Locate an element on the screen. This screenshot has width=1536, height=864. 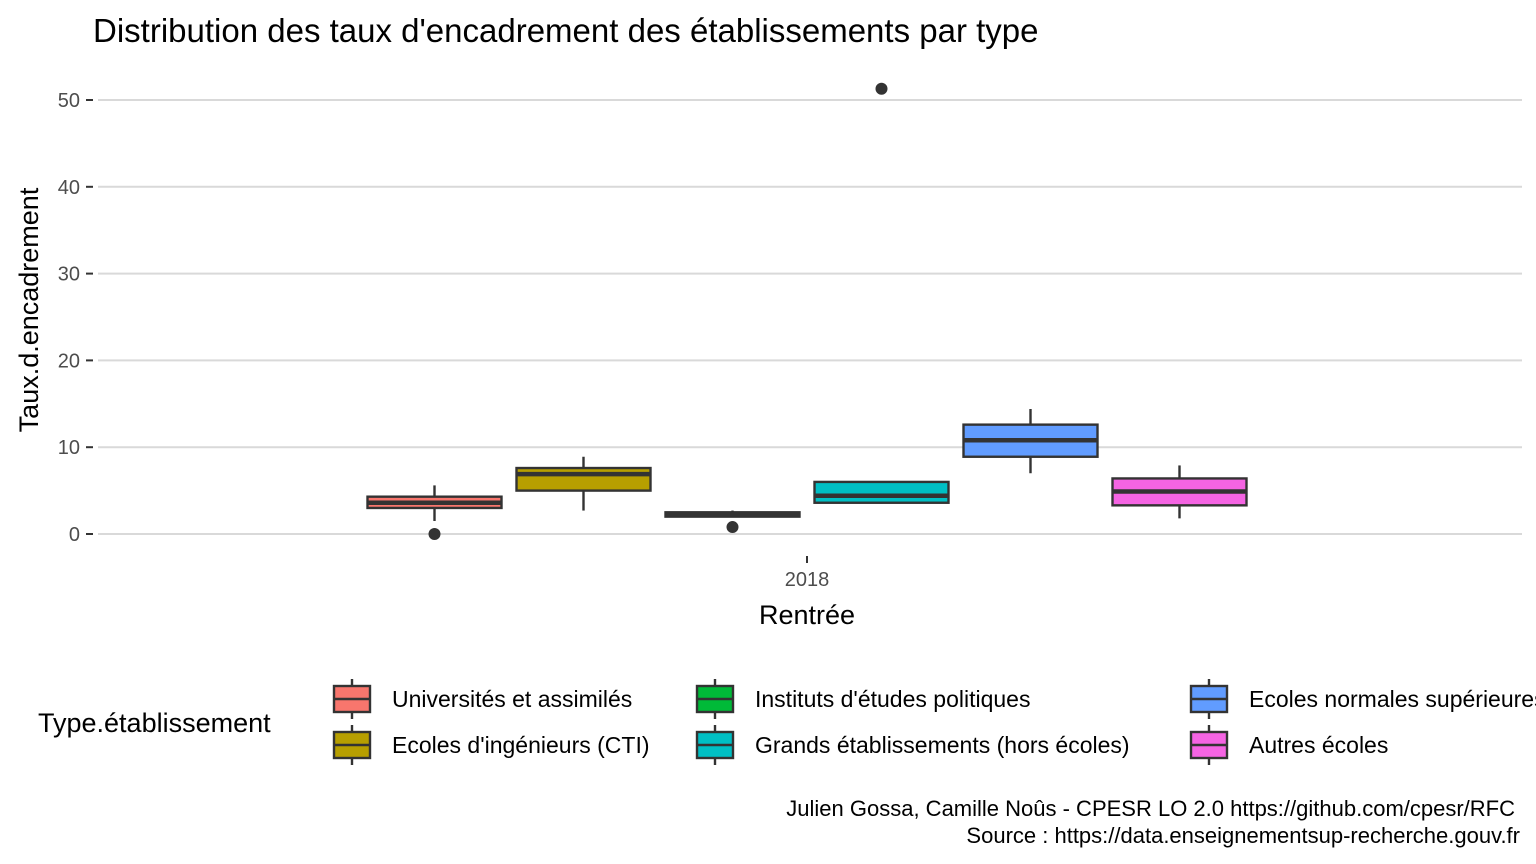
x-axis-title: Rentrée is located at coordinates (807, 615).